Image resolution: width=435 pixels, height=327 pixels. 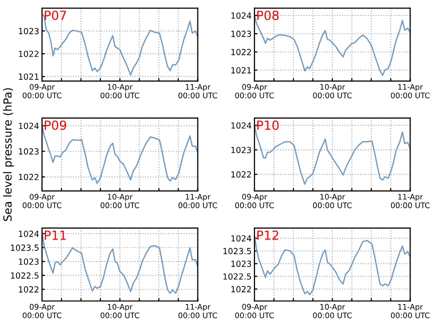 What do you see at coordinates (267, 235) in the screenshot?
I see `chart-title: P12` at bounding box center [267, 235].